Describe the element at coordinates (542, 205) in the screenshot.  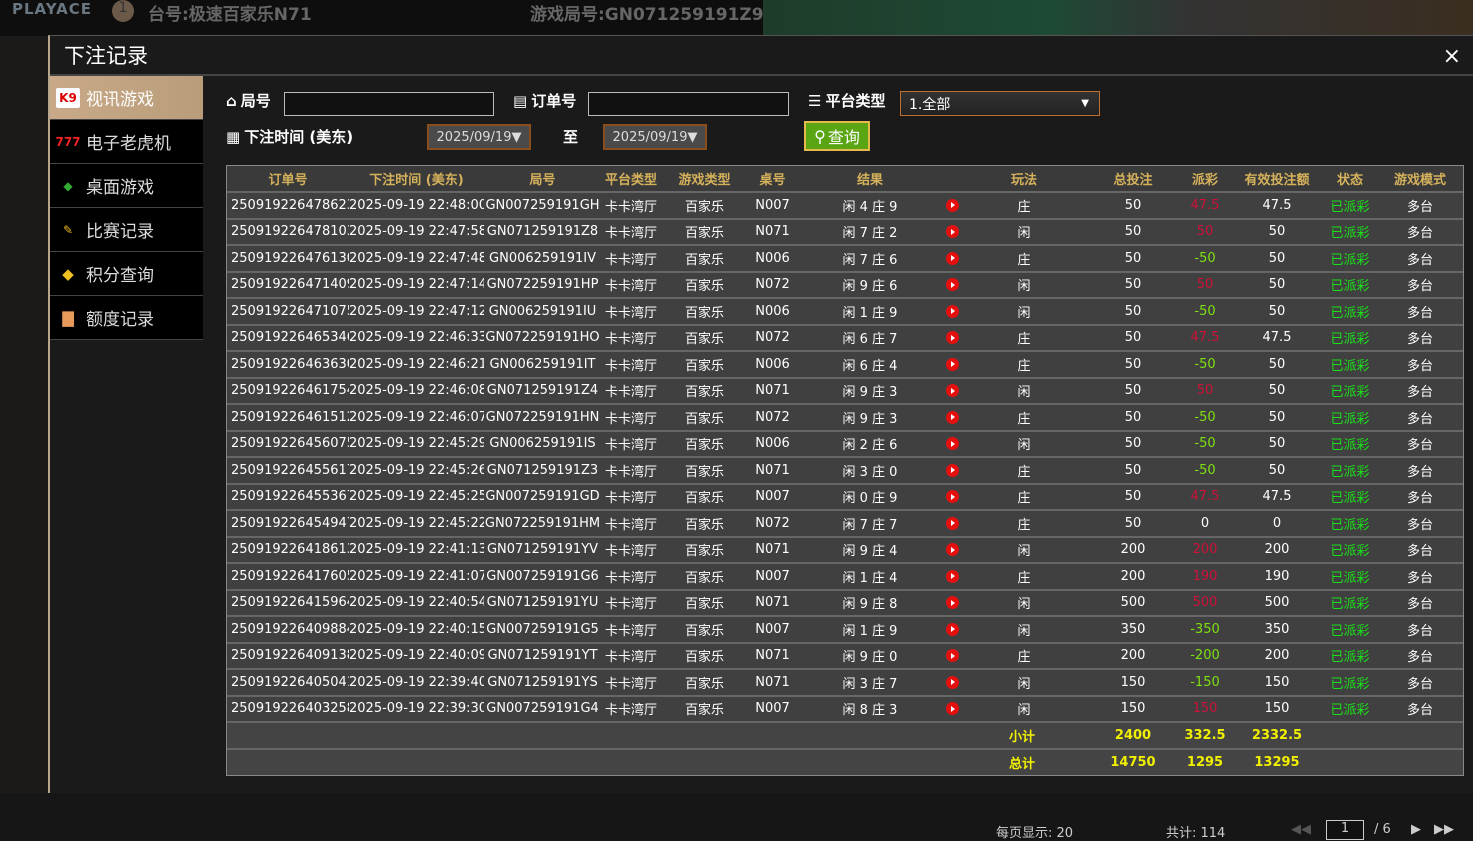
I see `round-id-cell: GN007259191GH` at that location.